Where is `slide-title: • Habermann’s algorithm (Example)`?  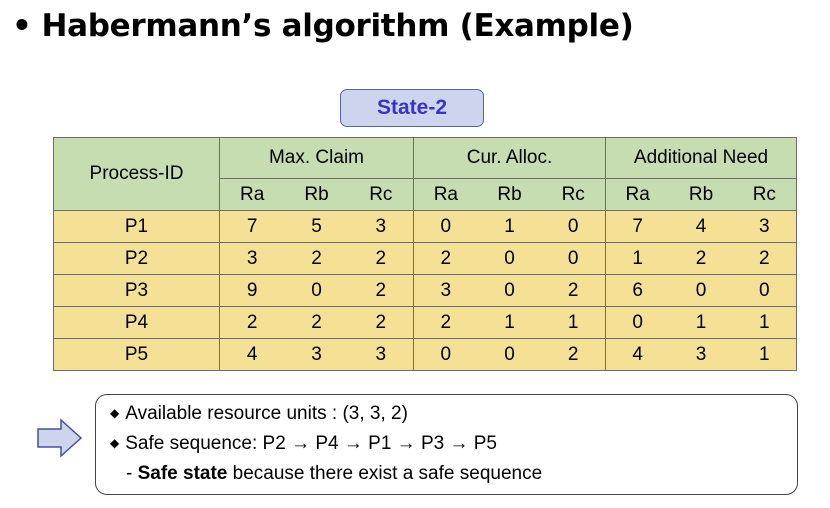
slide-title: • Habermann’s algorithm (Example) is located at coordinates (323, 26).